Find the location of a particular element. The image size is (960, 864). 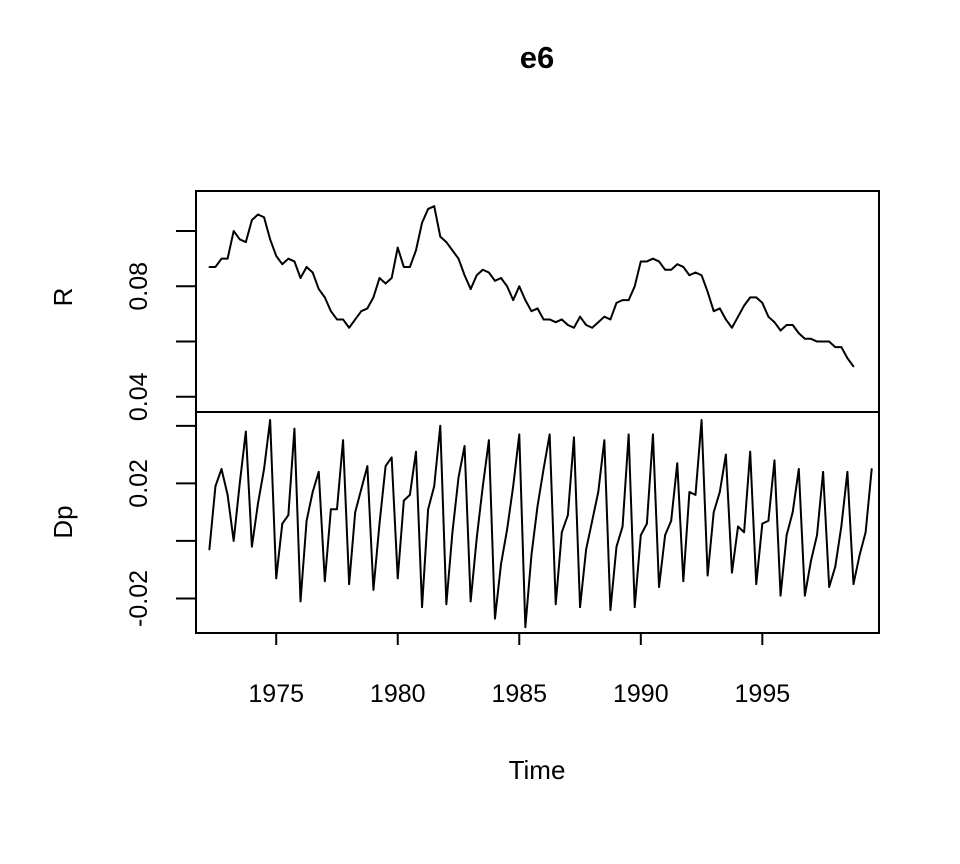

x-tick-label: 1995 is located at coordinates (763, 694).